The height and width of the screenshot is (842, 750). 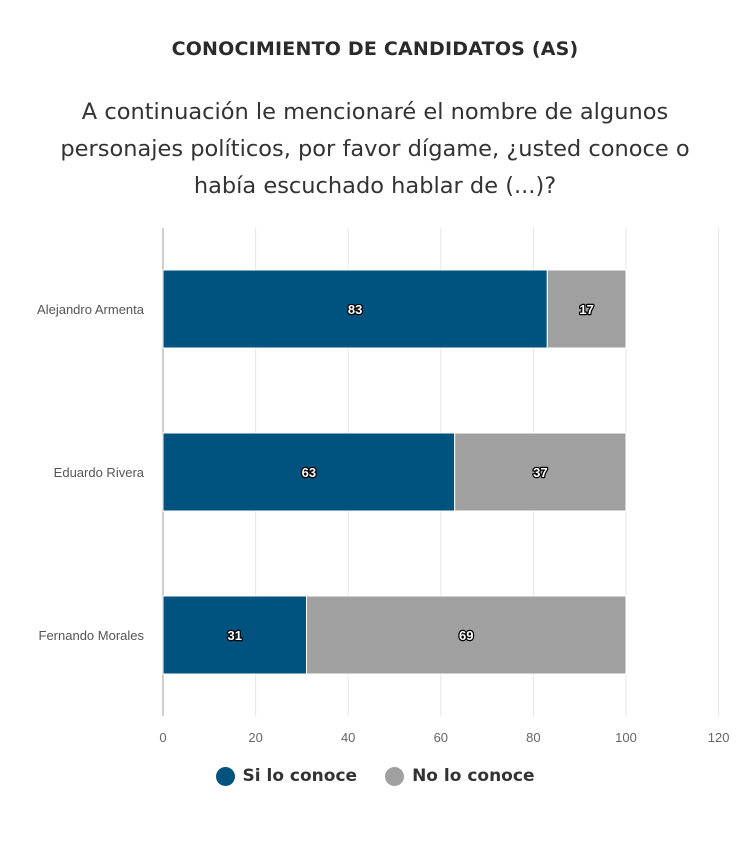 I want to click on legend-item-si: Si lo conoce, so click(x=286, y=776).